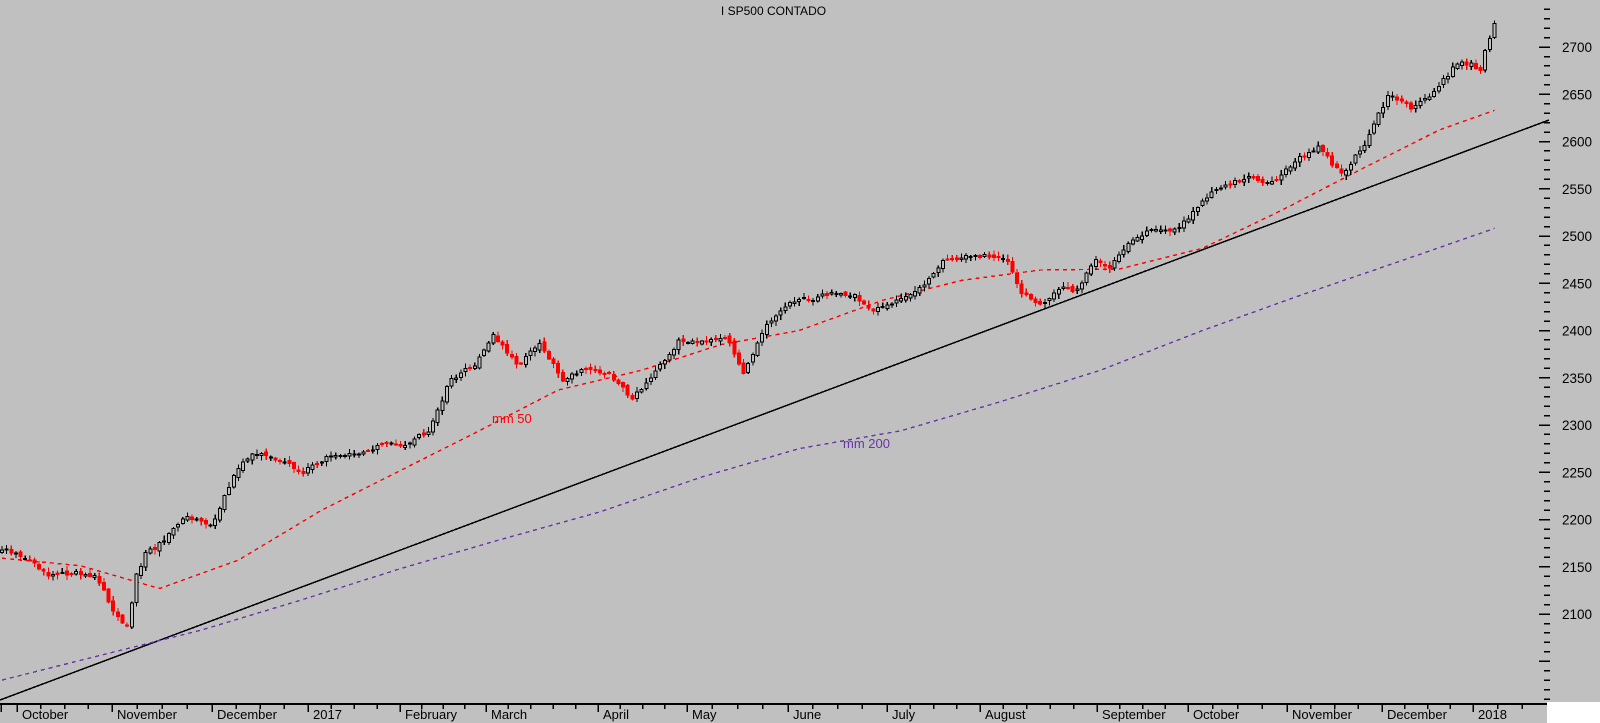  What do you see at coordinates (1577, 47) in the screenshot?
I see `y-axis-label: 2700` at bounding box center [1577, 47].